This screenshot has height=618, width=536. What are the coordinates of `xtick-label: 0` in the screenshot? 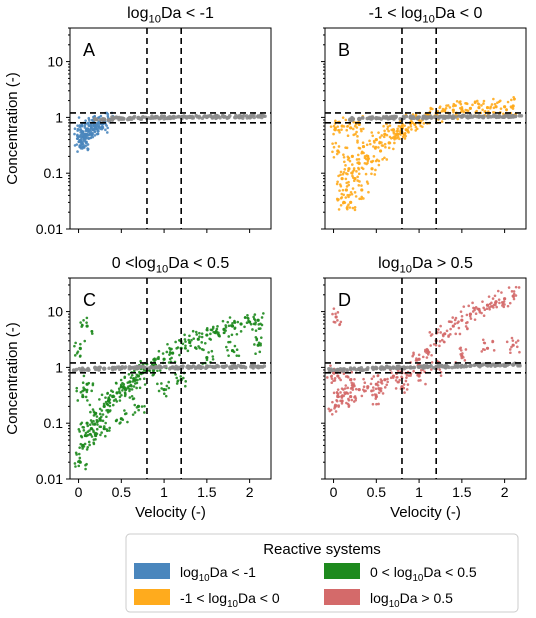 It's located at (334, 492).